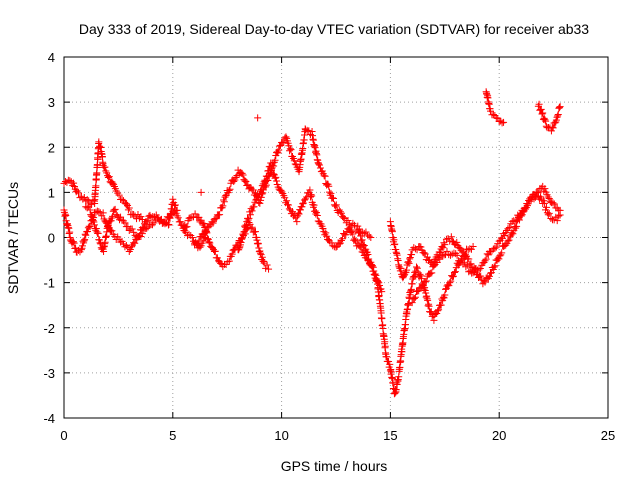 The image size is (640, 480). I want to click on y-tick-label: -1, so click(49, 283).